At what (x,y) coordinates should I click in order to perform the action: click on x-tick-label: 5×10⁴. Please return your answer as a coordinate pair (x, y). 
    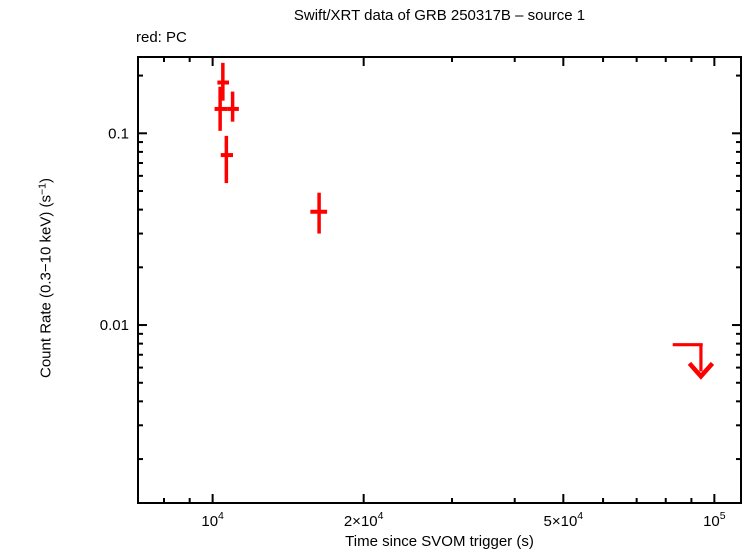
    Looking at the image, I should click on (564, 520).